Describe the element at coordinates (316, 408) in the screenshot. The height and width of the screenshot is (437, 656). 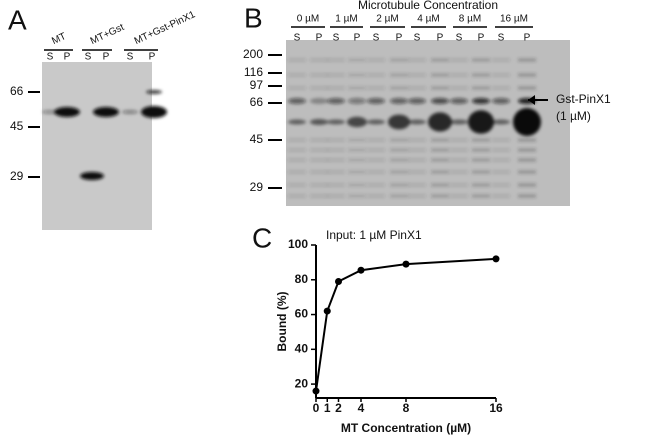
I see `x-tick-label: 0` at that location.